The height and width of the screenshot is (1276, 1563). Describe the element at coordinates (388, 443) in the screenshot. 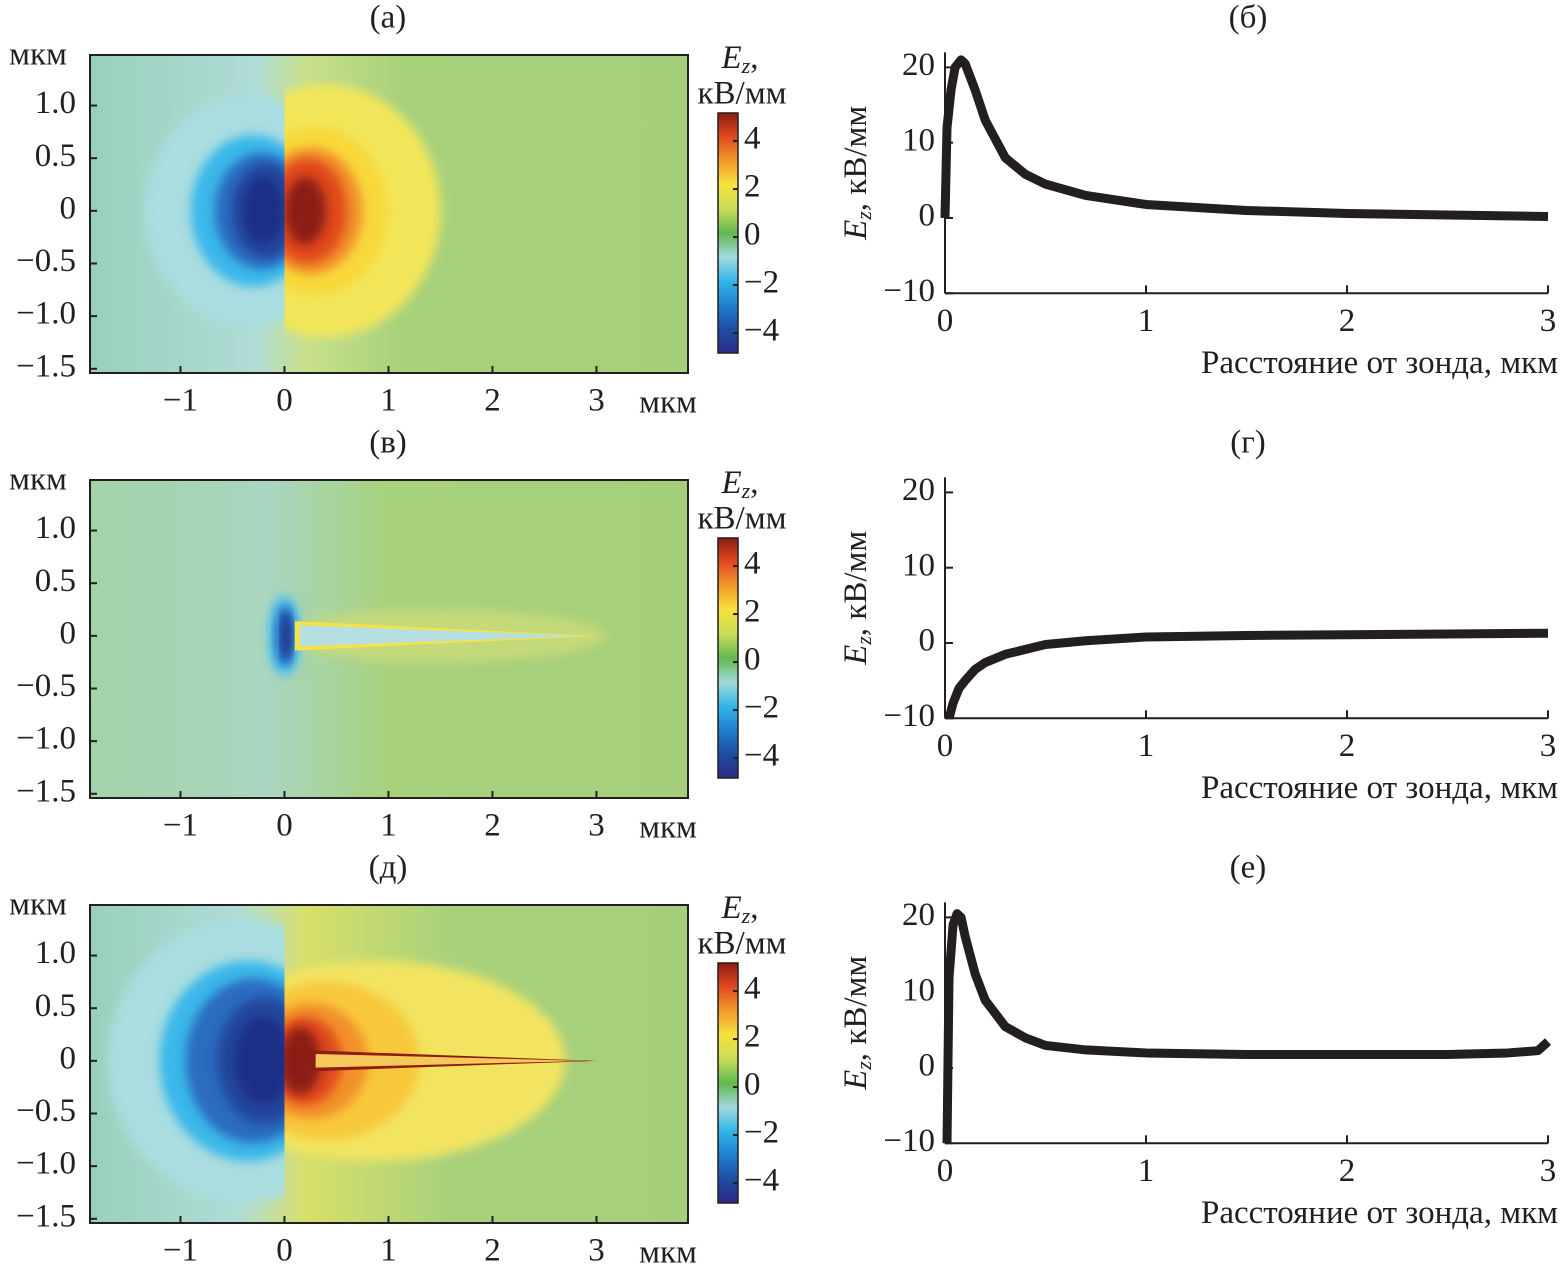

I see `panel-title: (в)` at that location.